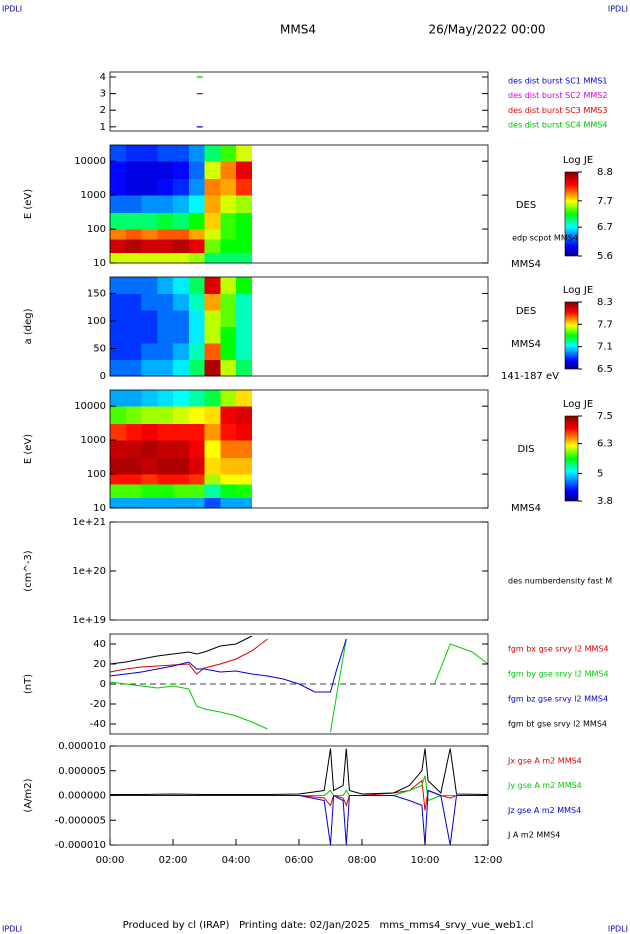  I want to click on legend-entry: des numberdensity fast M, so click(560, 580).